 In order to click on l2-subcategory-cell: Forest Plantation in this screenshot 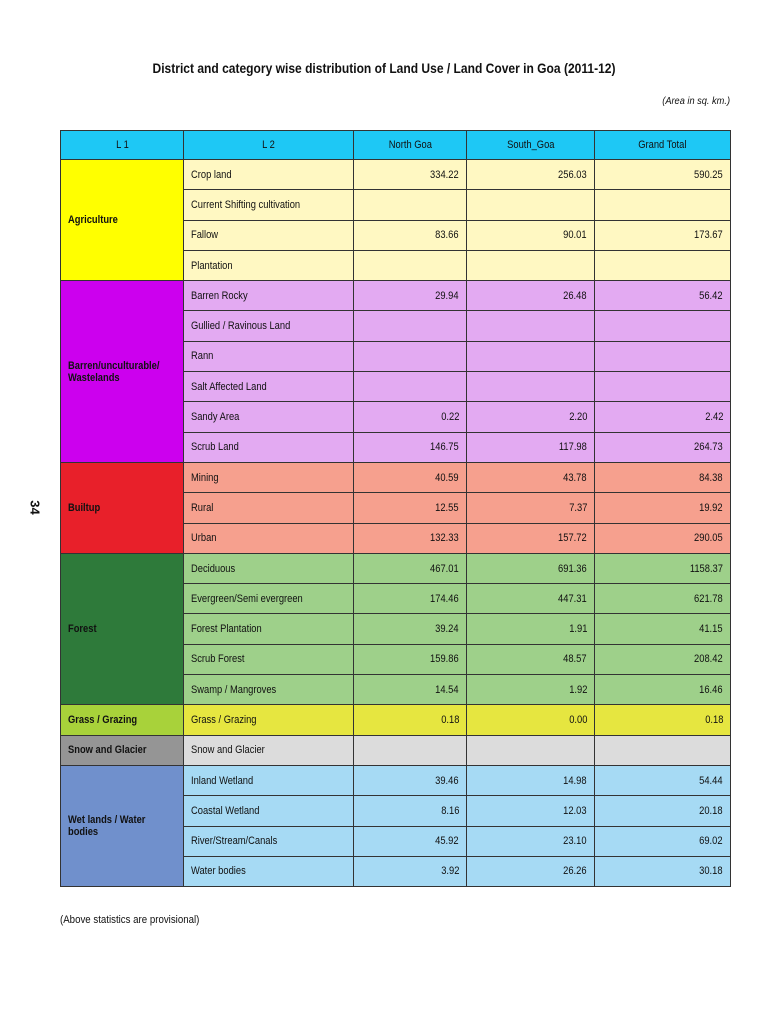, I will do `click(268, 629)`.